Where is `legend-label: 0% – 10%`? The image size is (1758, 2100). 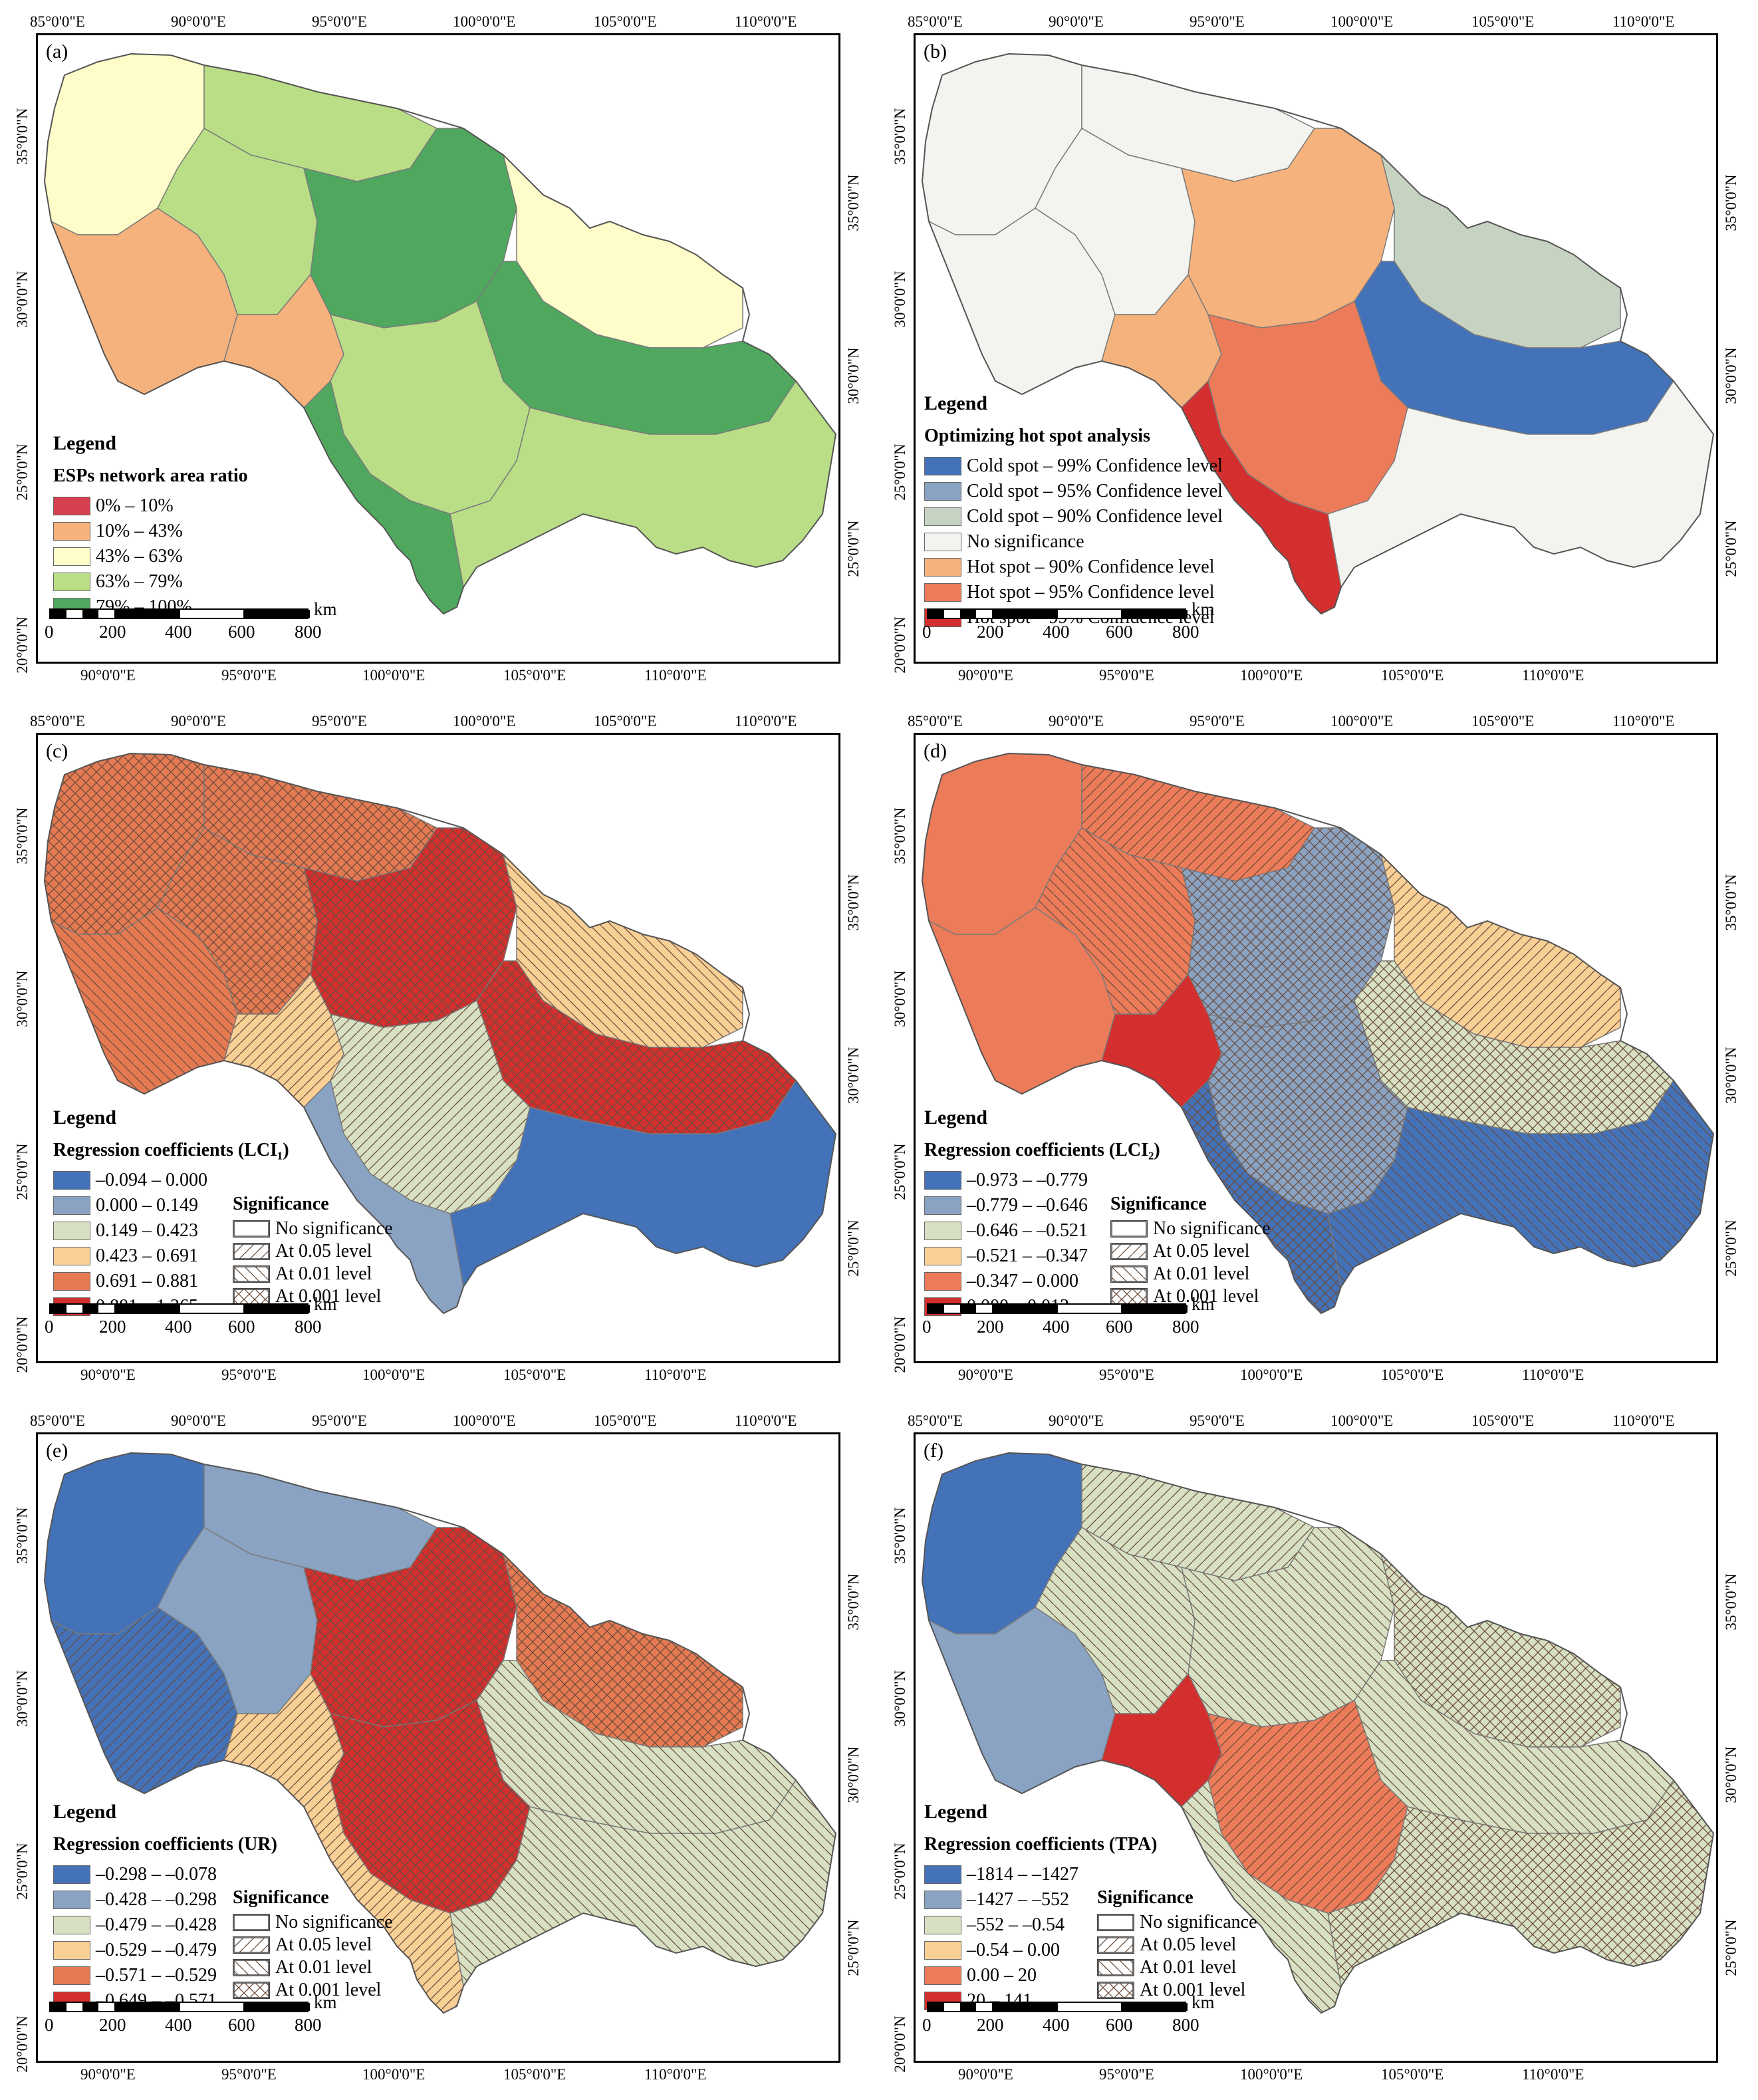
legend-label: 0% – 10% is located at coordinates (135, 505).